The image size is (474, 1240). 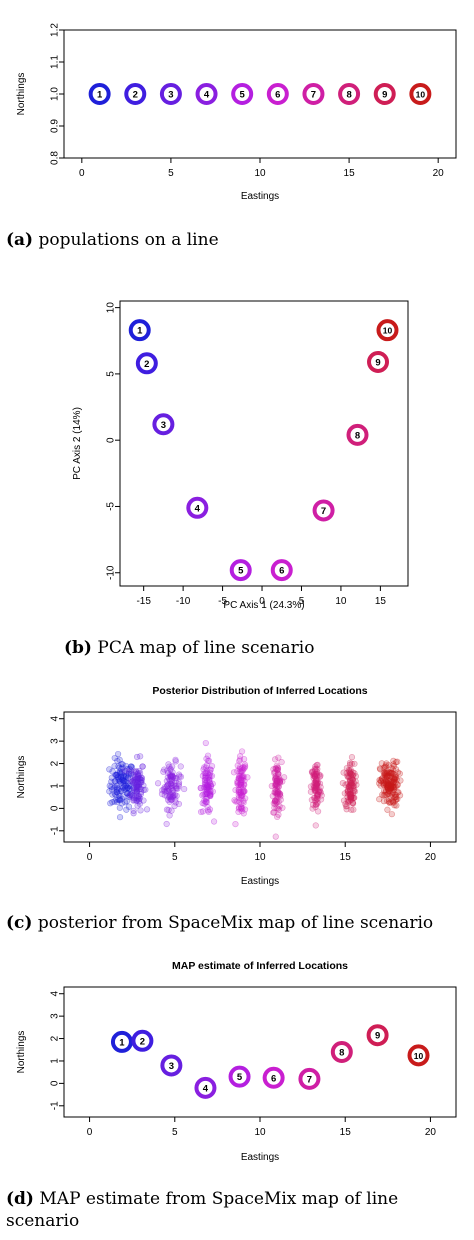 I want to click on population-label: 8, so click(x=348, y=95).